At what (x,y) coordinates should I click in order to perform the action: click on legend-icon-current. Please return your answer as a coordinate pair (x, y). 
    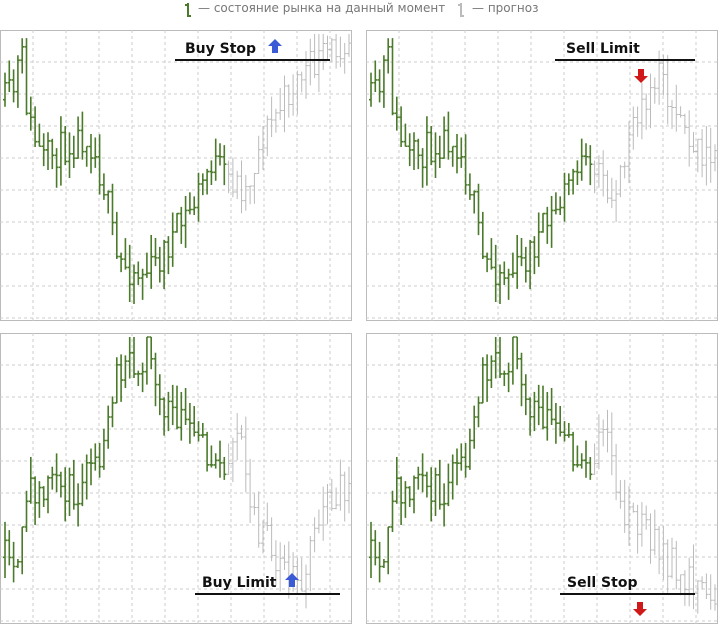
    Looking at the image, I should click on (188, 10).